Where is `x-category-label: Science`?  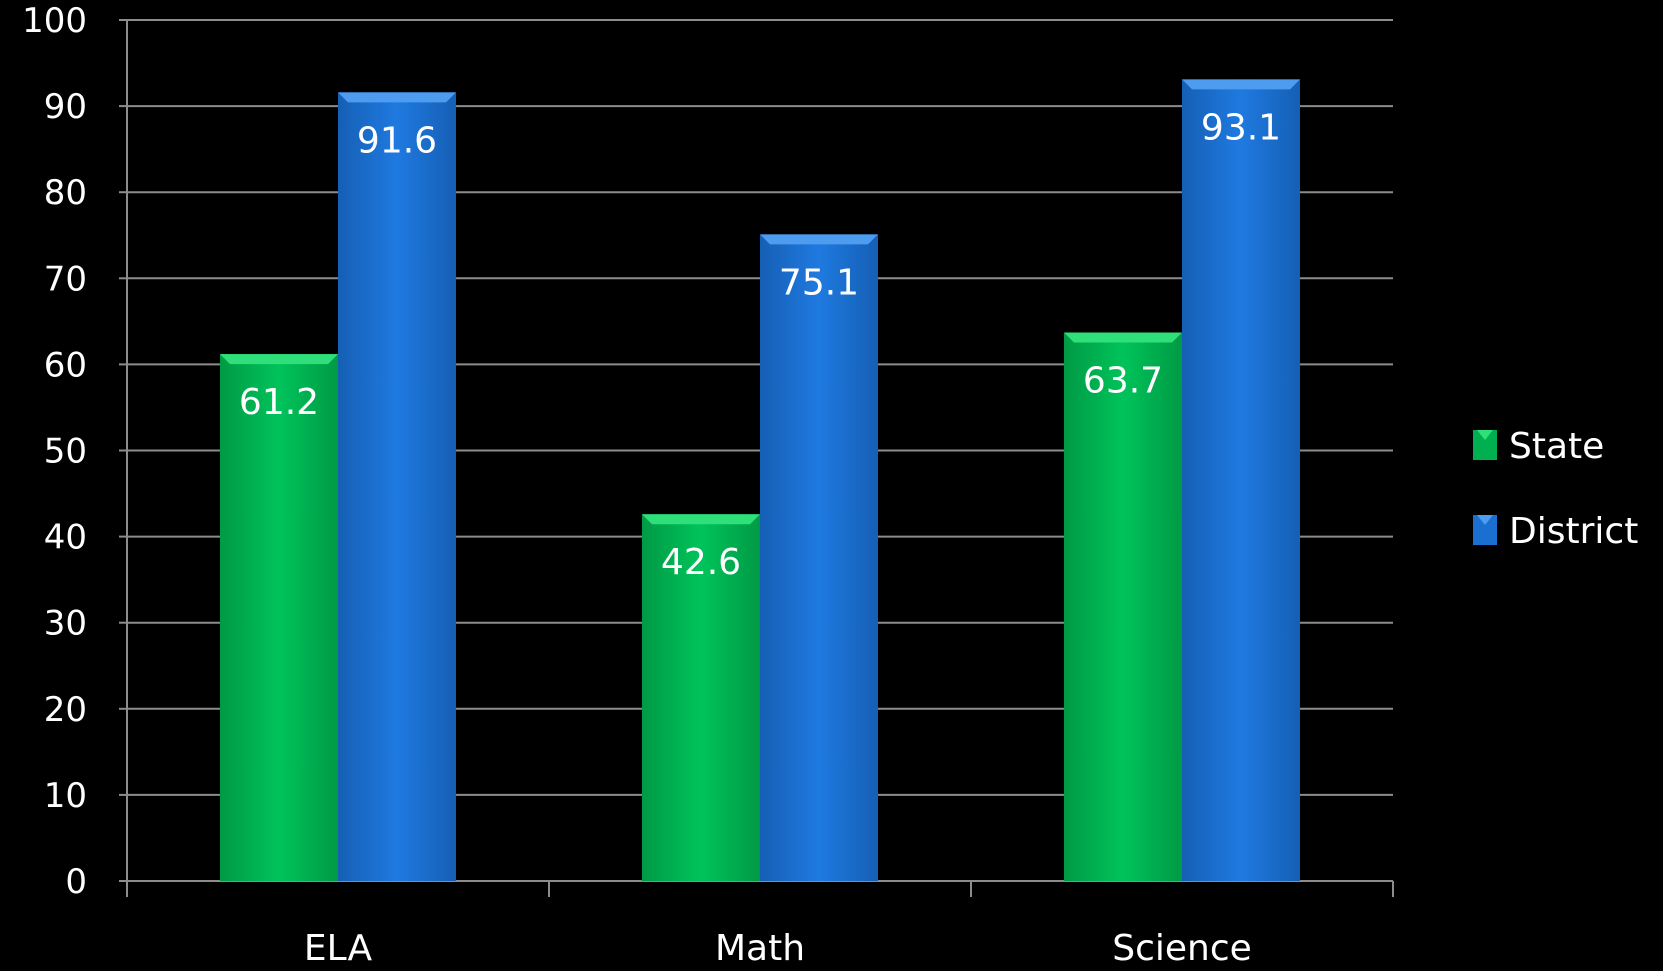
x-category-label: Science is located at coordinates (1182, 947).